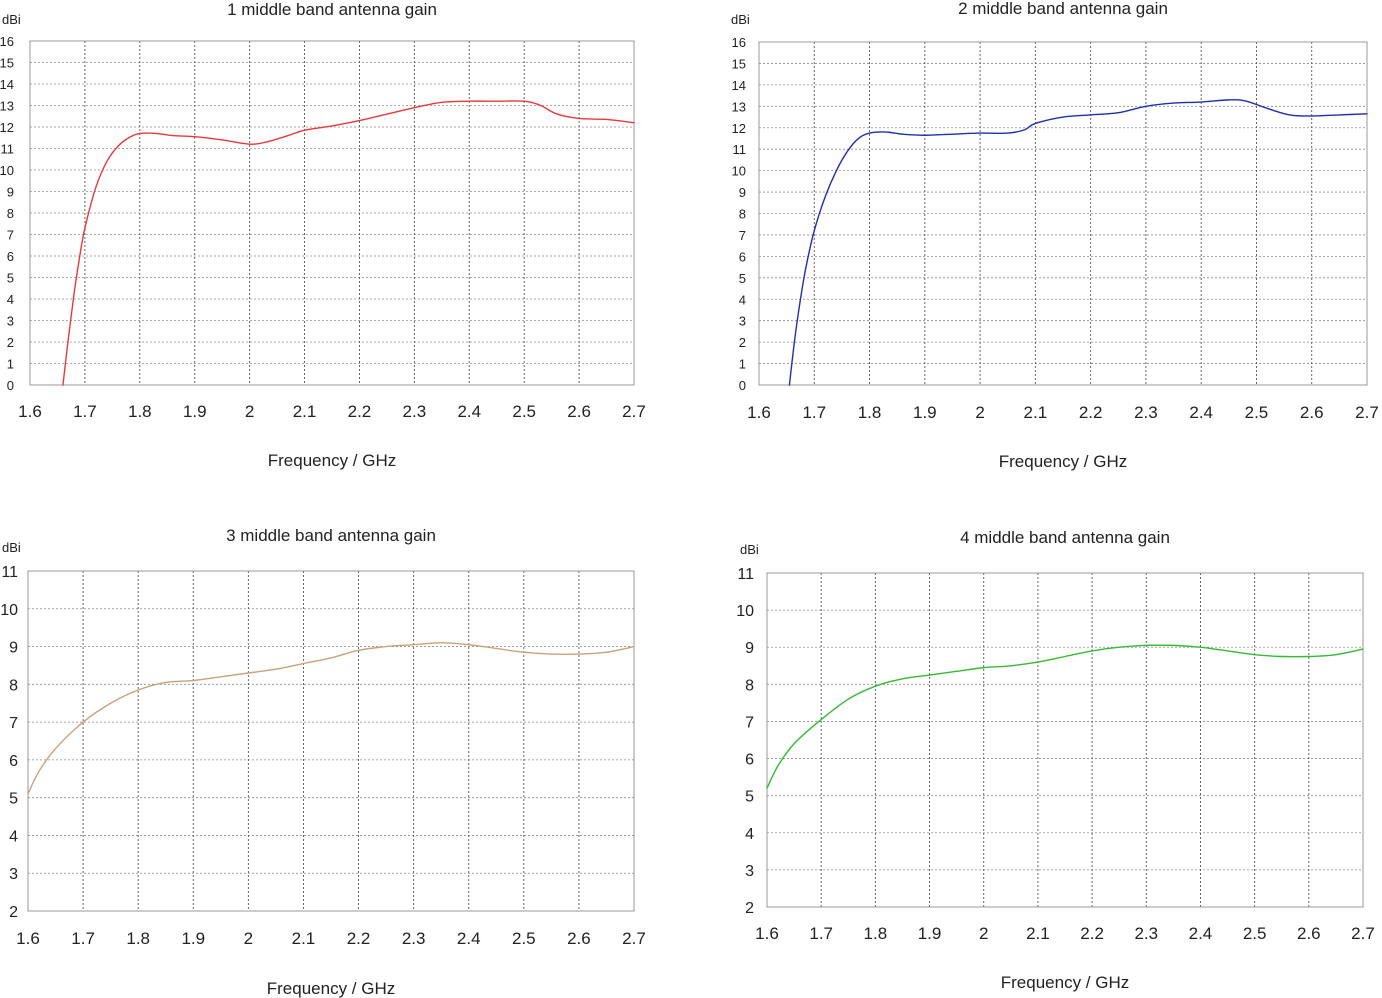 This screenshot has width=1382, height=998. I want to click on plot-area, so click(1065, 740).